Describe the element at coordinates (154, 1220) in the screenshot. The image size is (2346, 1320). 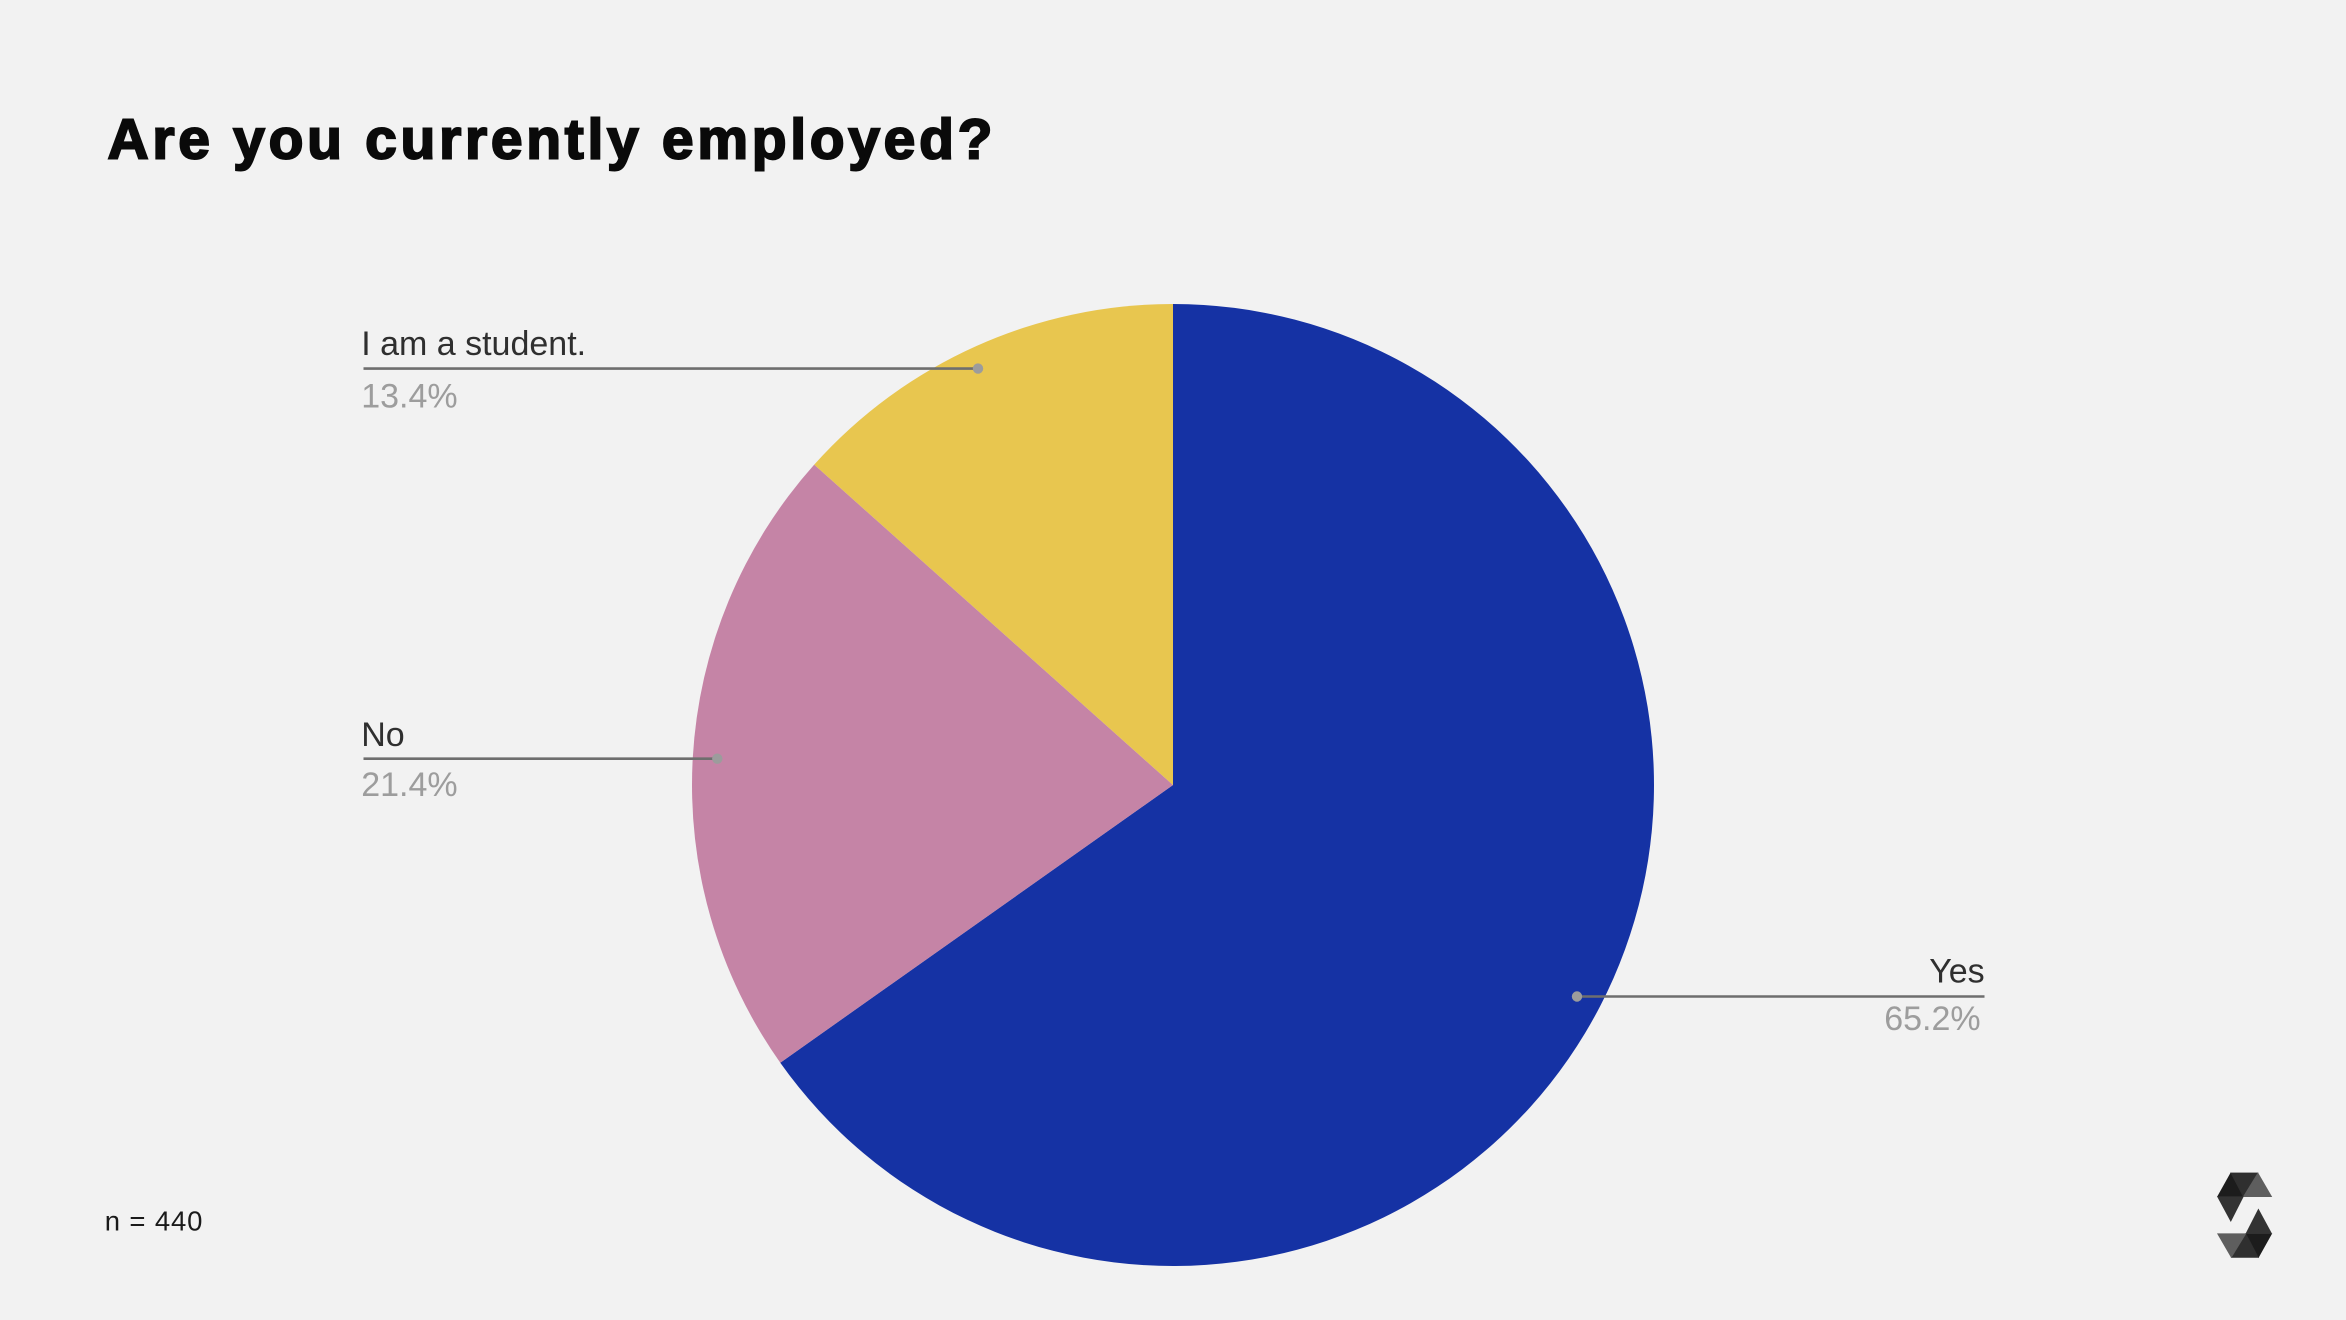
I see `svg-text: n = 440` at that location.